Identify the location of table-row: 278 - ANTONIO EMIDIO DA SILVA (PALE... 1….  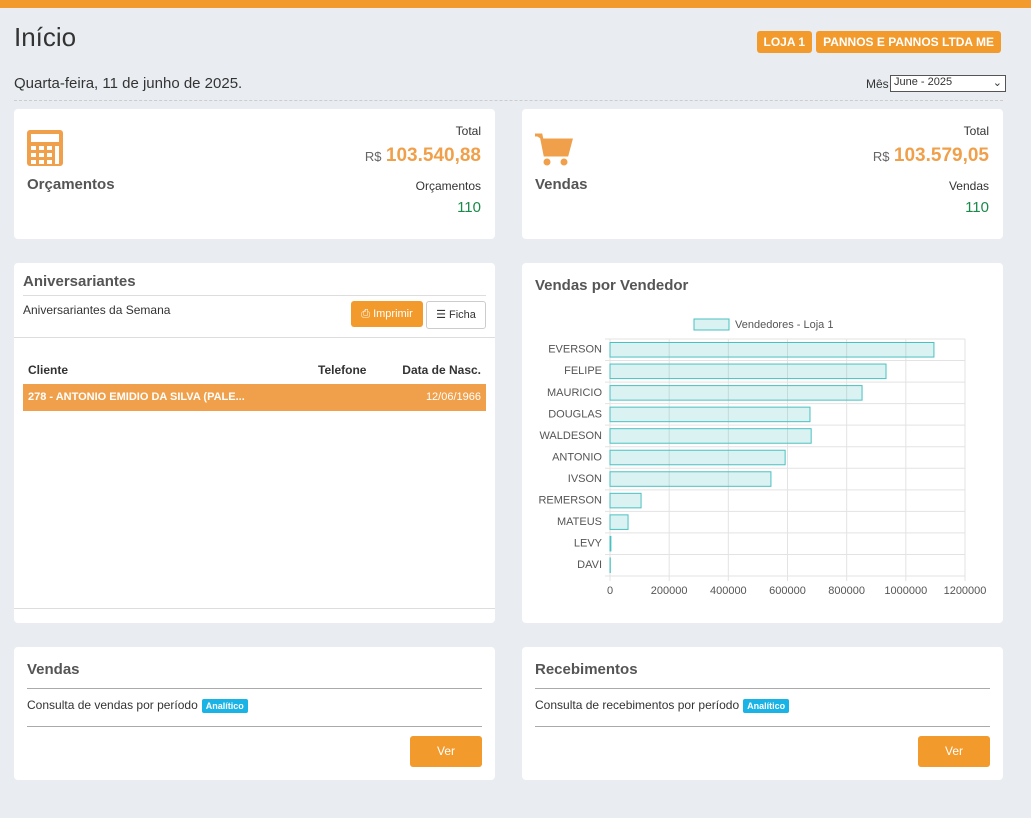
(254, 397).